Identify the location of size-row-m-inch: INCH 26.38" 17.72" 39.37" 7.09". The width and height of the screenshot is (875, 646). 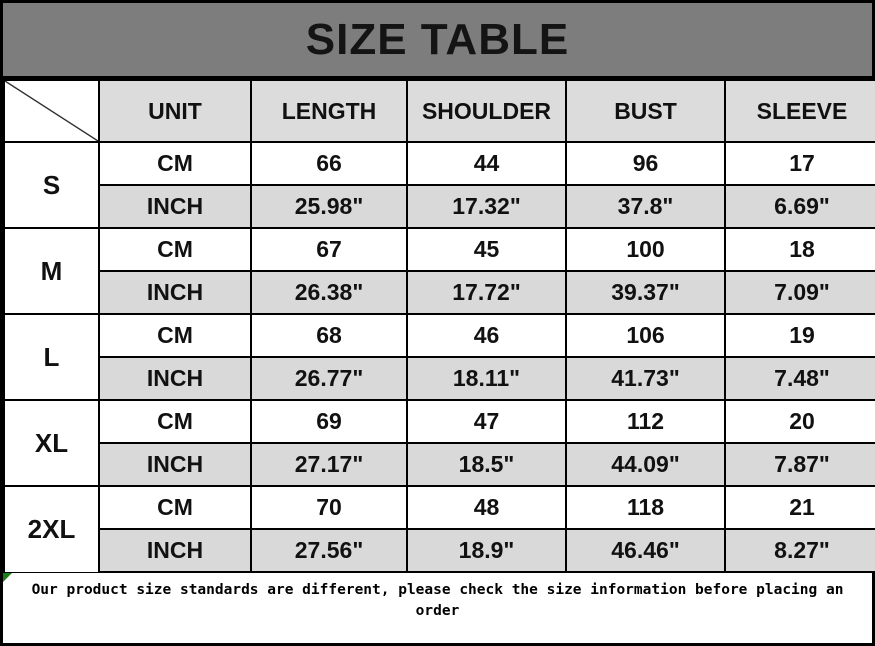
(439, 292).